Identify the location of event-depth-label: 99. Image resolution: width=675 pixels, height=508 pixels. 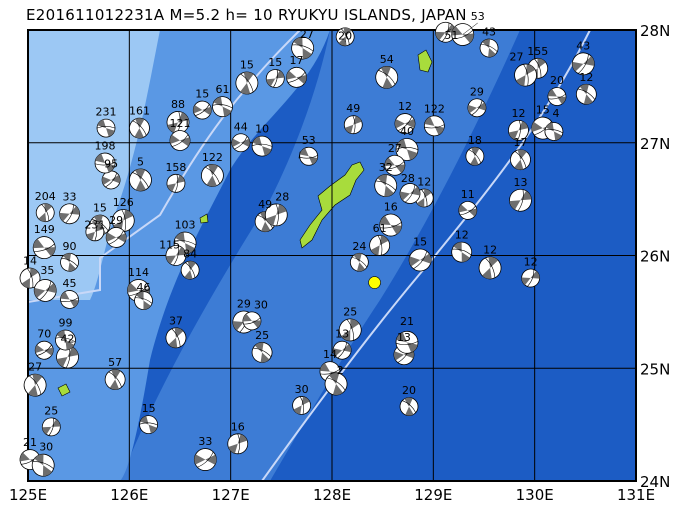
(65, 323).